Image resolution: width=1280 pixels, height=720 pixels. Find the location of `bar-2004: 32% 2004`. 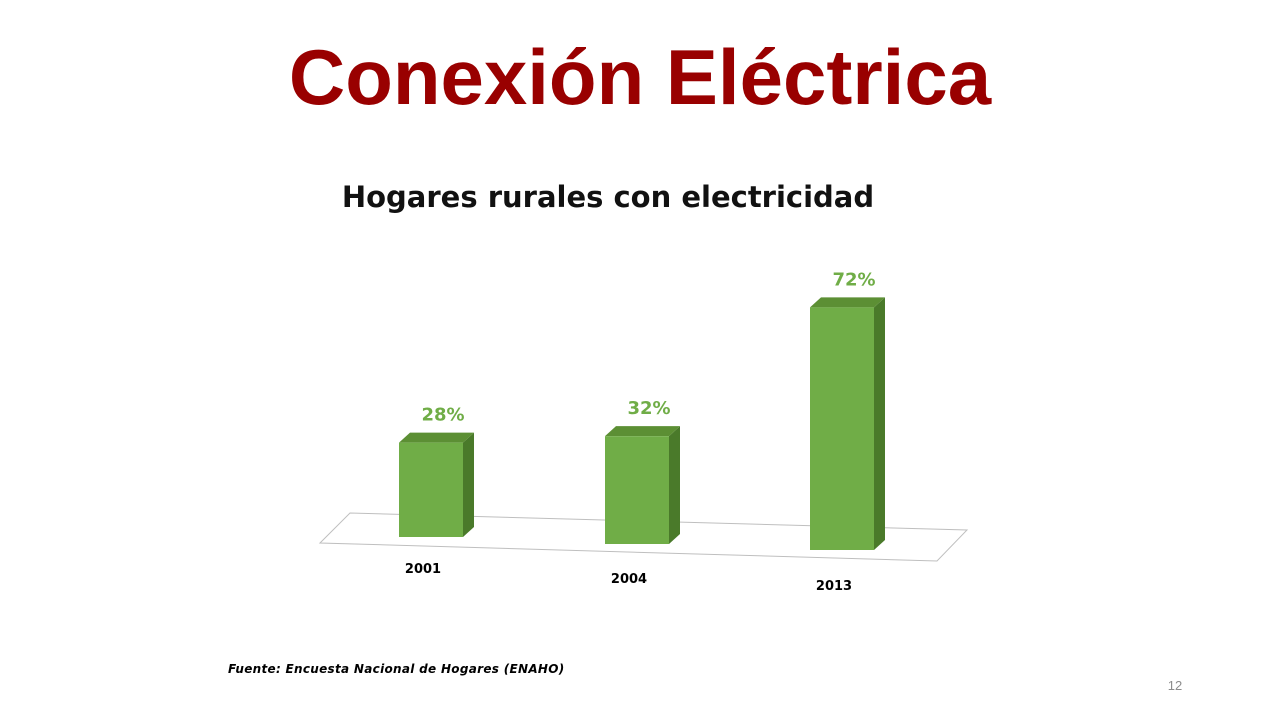

bar-2004: 32% 2004 is located at coordinates (642, 492).